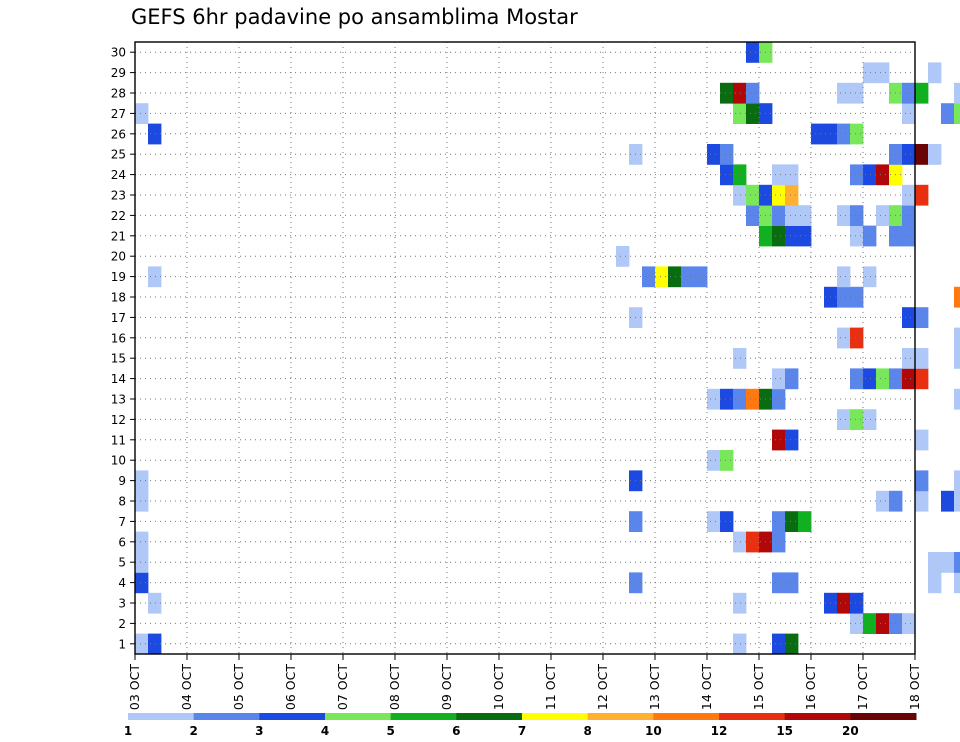 The width and height of the screenshot is (960, 742). I want to click on colorbar: 1 2 3 4 5 6 7 8 10 12 15 20, so click(520, 725).